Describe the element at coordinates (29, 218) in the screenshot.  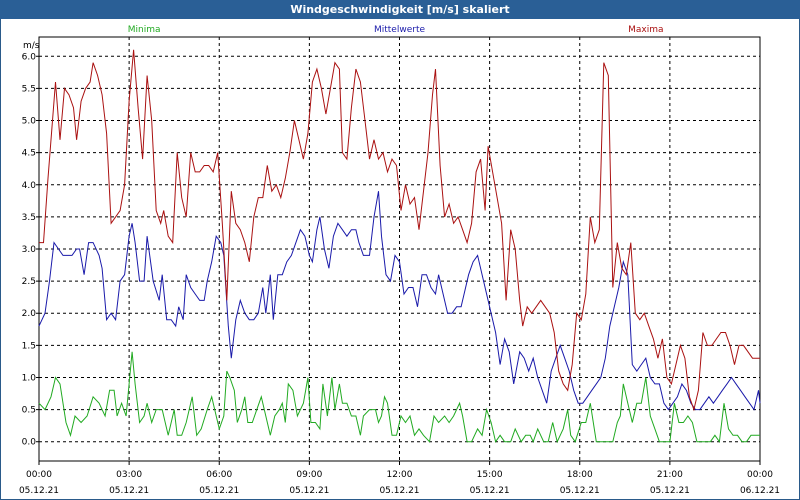
I see `y-tick-label: 3.5` at that location.